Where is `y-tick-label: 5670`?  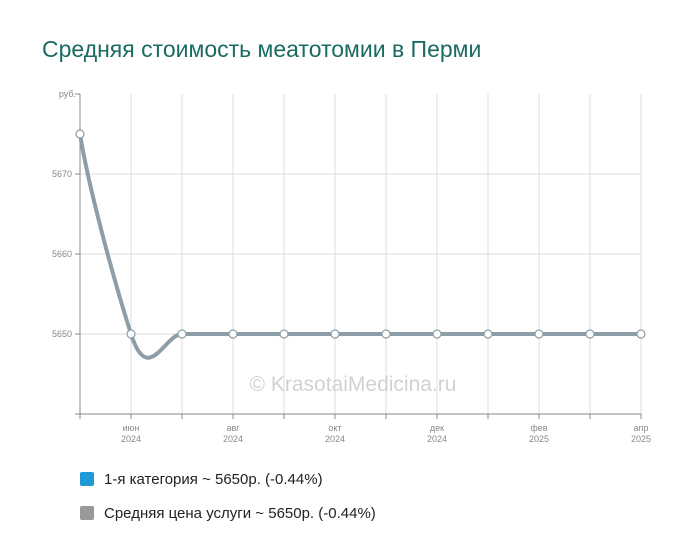 y-tick-label: 5670 is located at coordinates (62, 174).